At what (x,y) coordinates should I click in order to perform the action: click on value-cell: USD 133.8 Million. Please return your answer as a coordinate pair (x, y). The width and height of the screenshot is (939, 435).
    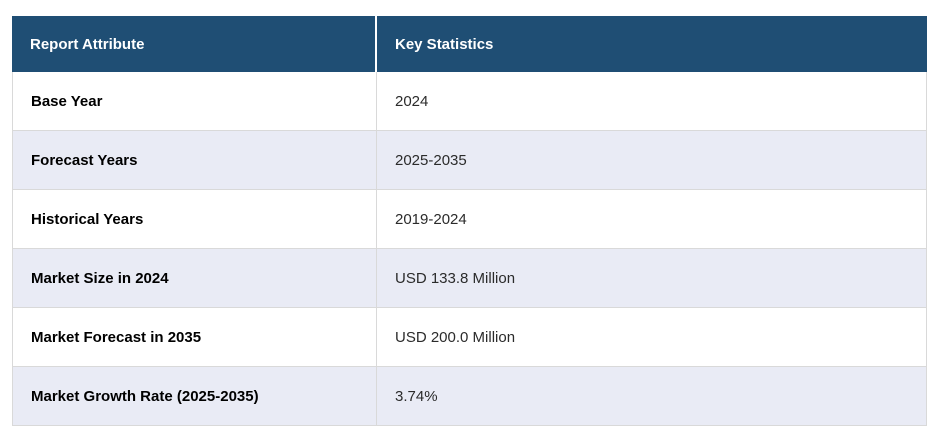
    Looking at the image, I should click on (652, 278).